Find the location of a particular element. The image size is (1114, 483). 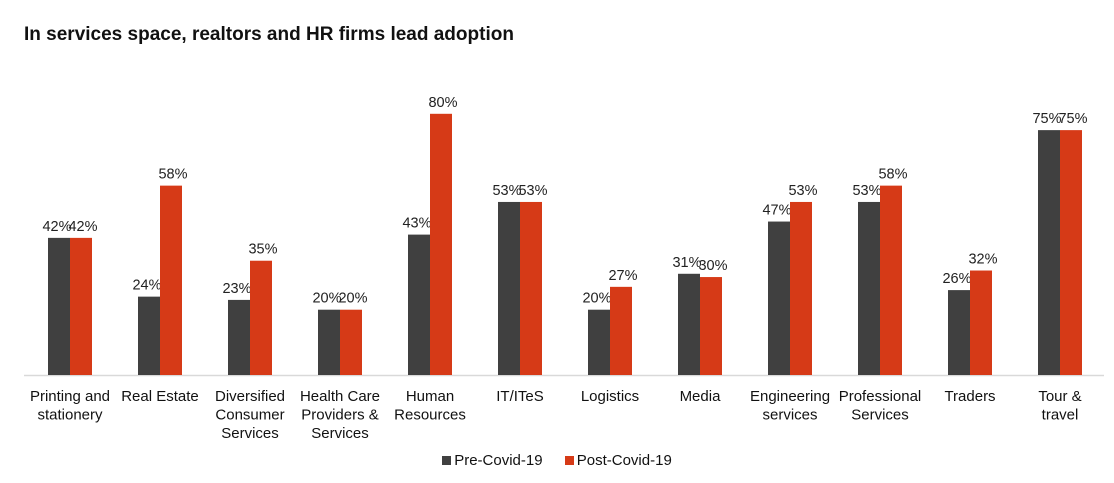

category-label-0: Printing and is located at coordinates (70, 396).